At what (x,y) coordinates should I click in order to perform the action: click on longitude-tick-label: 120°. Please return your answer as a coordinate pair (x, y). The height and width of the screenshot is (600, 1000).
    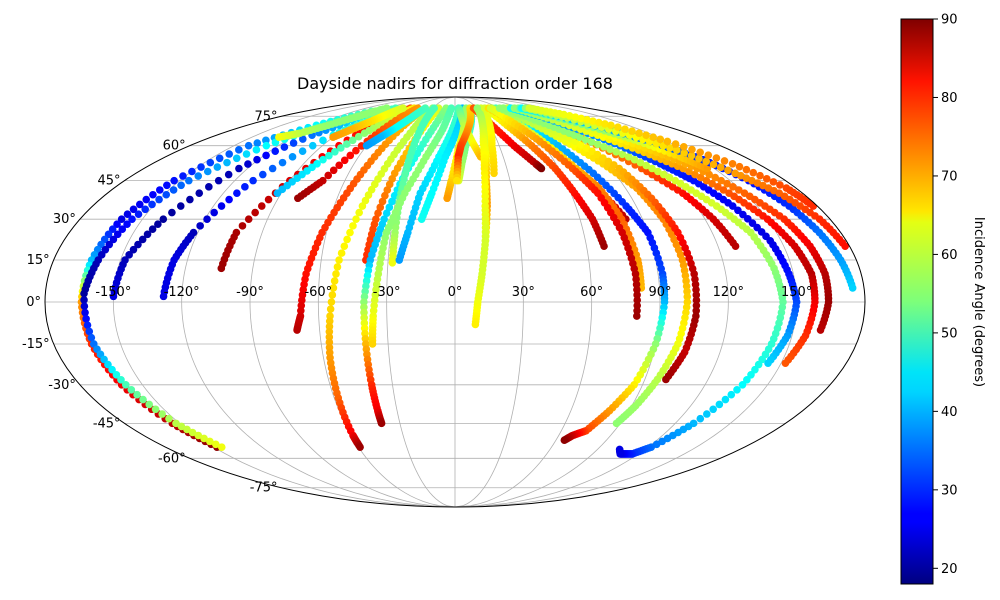
    Looking at the image, I should click on (728, 292).